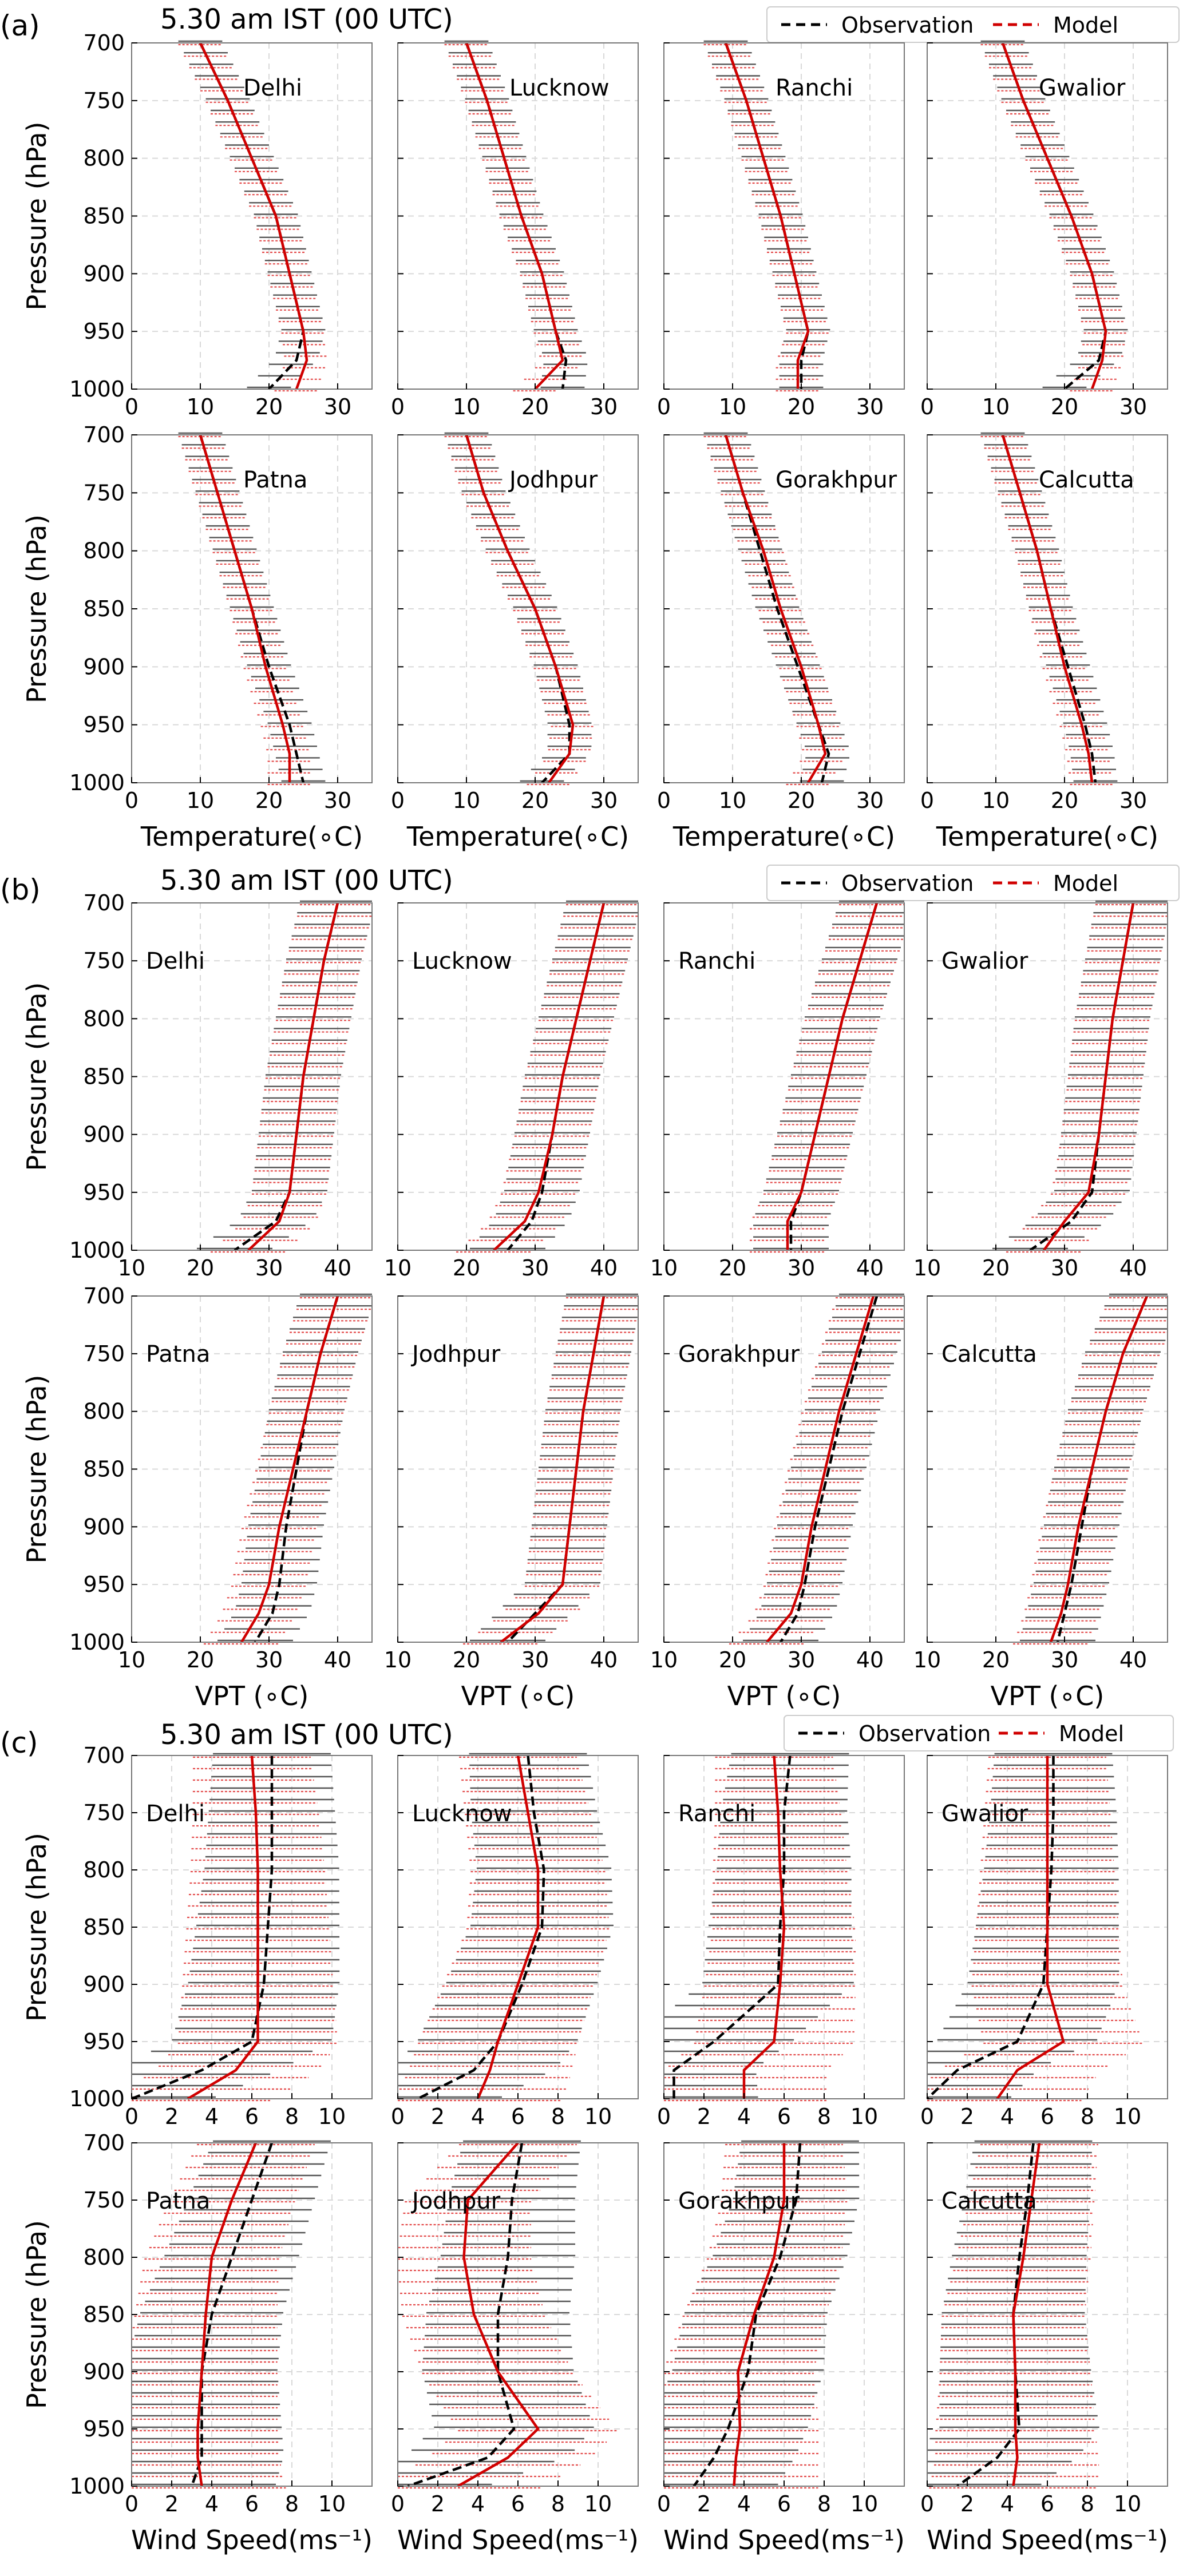 This screenshot has width=1183, height=2576. I want to click on plot-panel: 0 10 20 30 Lucknow, so click(515, 229).